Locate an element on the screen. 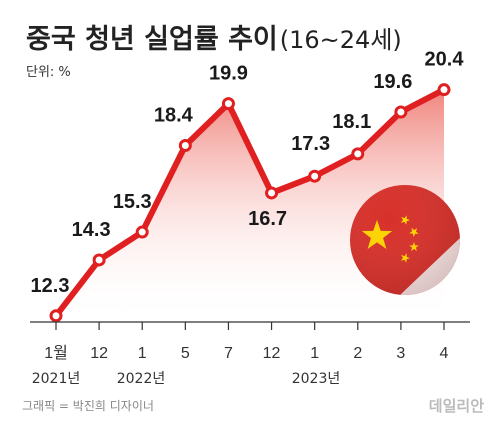 This screenshot has height=425, width=500. year-label-2022: 2022년 is located at coordinates (141, 379).